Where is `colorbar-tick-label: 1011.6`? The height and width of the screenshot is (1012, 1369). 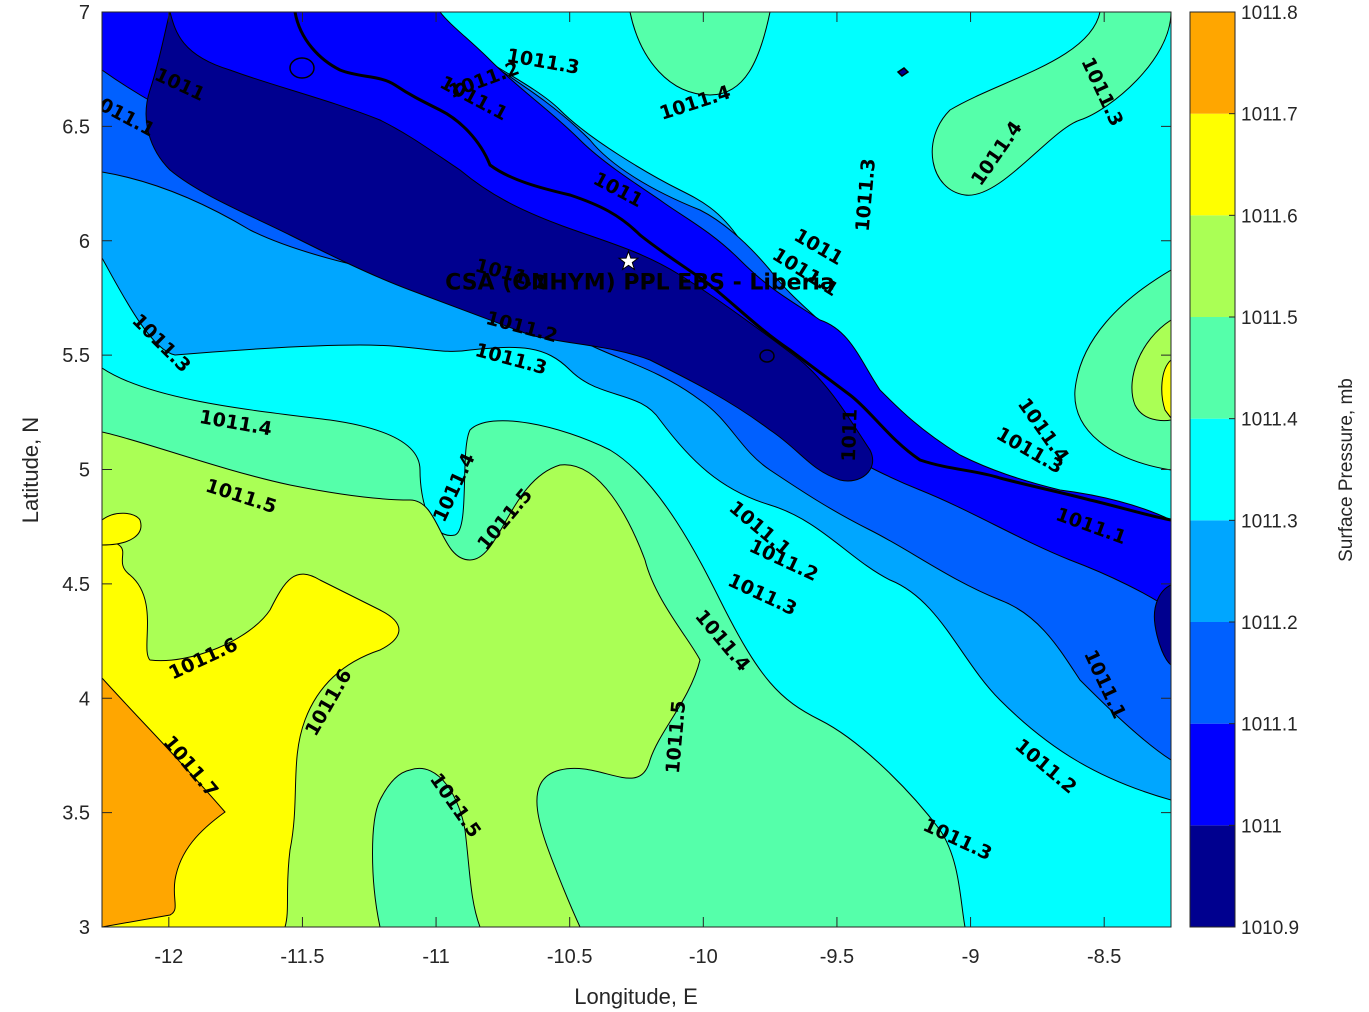
colorbar-tick-label: 1011.6 is located at coordinates (1269, 216).